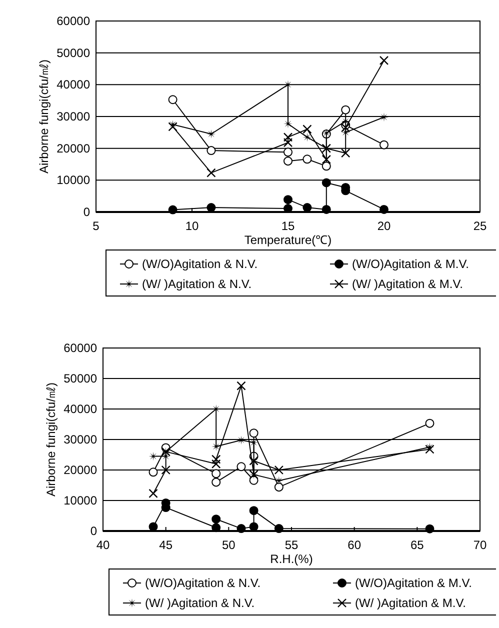 Image resolution: width=499 pixels, height=628 pixels. What do you see at coordinates (192, 226) in the screenshot?
I see `x-tick-label: 10` at bounding box center [192, 226].